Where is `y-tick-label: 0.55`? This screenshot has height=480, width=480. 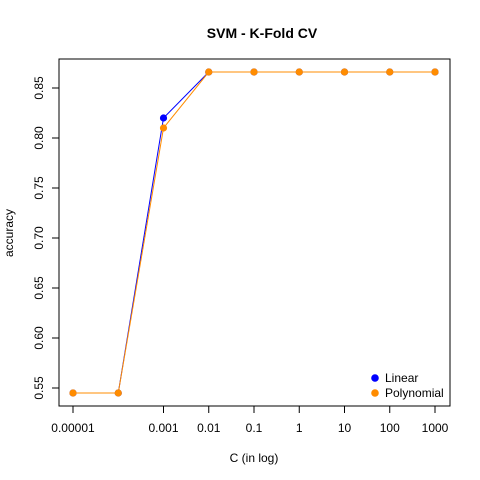 y-tick-label: 0.55 is located at coordinates (39, 388).